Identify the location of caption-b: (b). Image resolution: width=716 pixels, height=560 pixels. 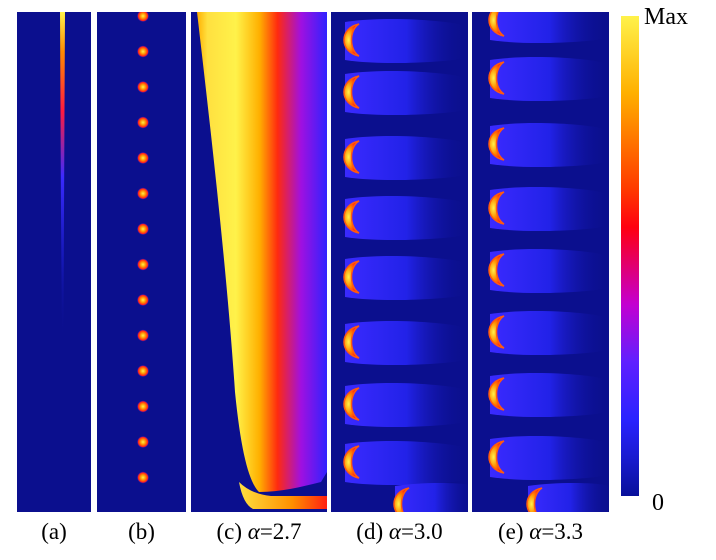
(141, 531).